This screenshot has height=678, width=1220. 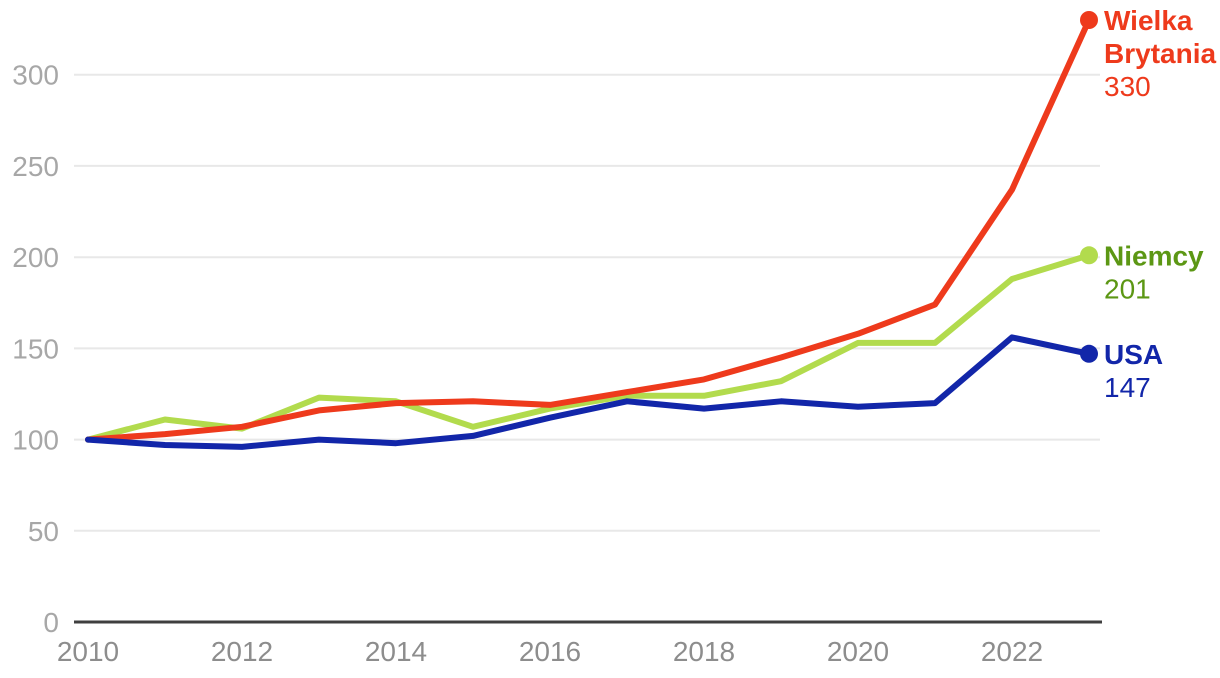 What do you see at coordinates (35, 440) in the screenshot?
I see `y-tick-label-100: 100` at bounding box center [35, 440].